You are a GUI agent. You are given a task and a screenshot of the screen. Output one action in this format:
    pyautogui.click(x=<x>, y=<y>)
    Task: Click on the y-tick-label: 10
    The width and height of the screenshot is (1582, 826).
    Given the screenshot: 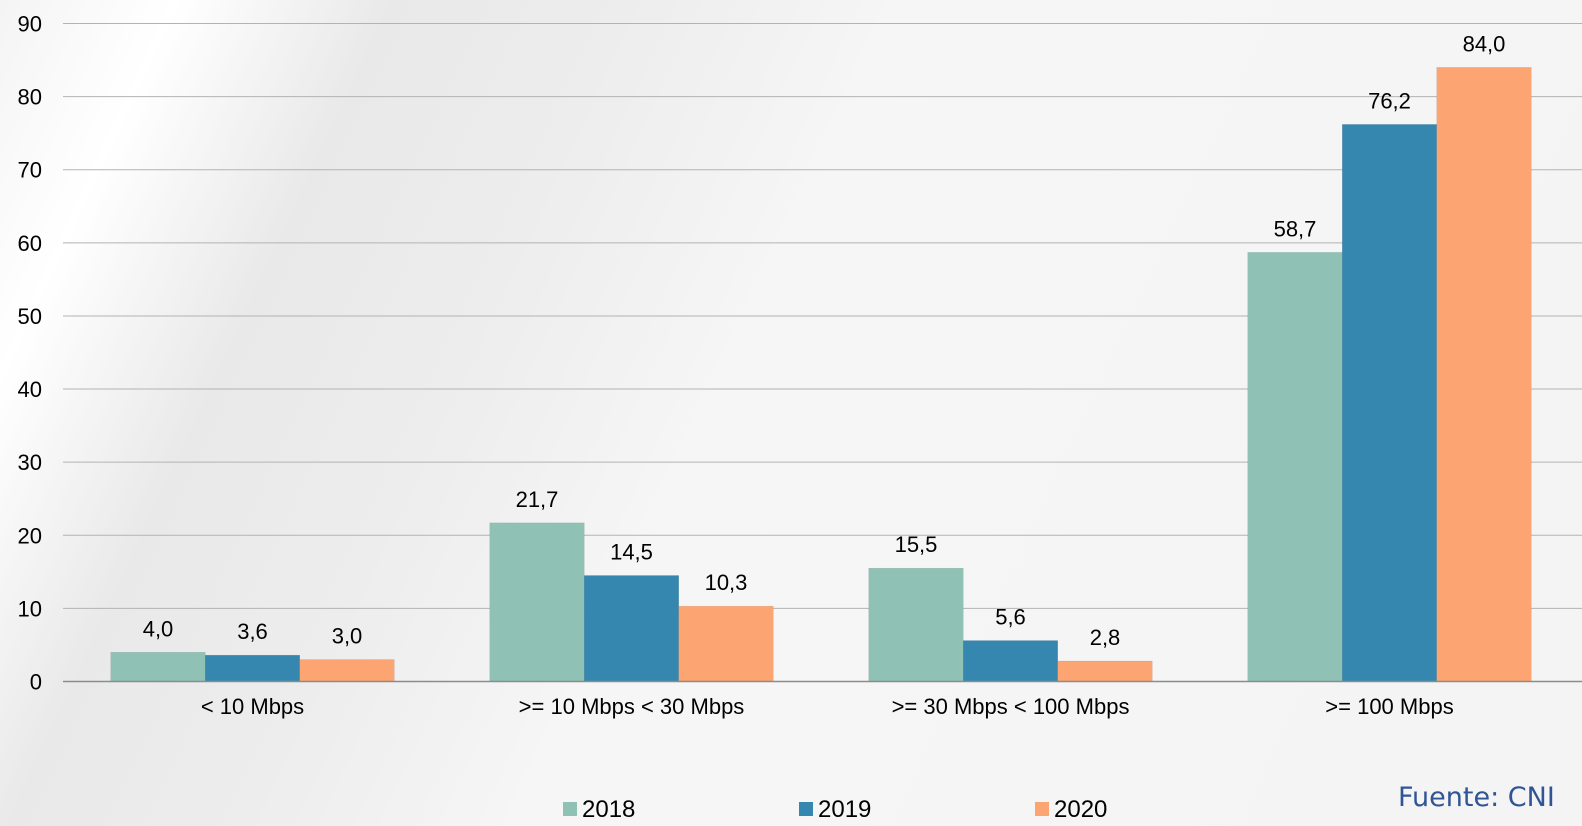 What is the action you would take?
    pyautogui.click(x=30, y=608)
    